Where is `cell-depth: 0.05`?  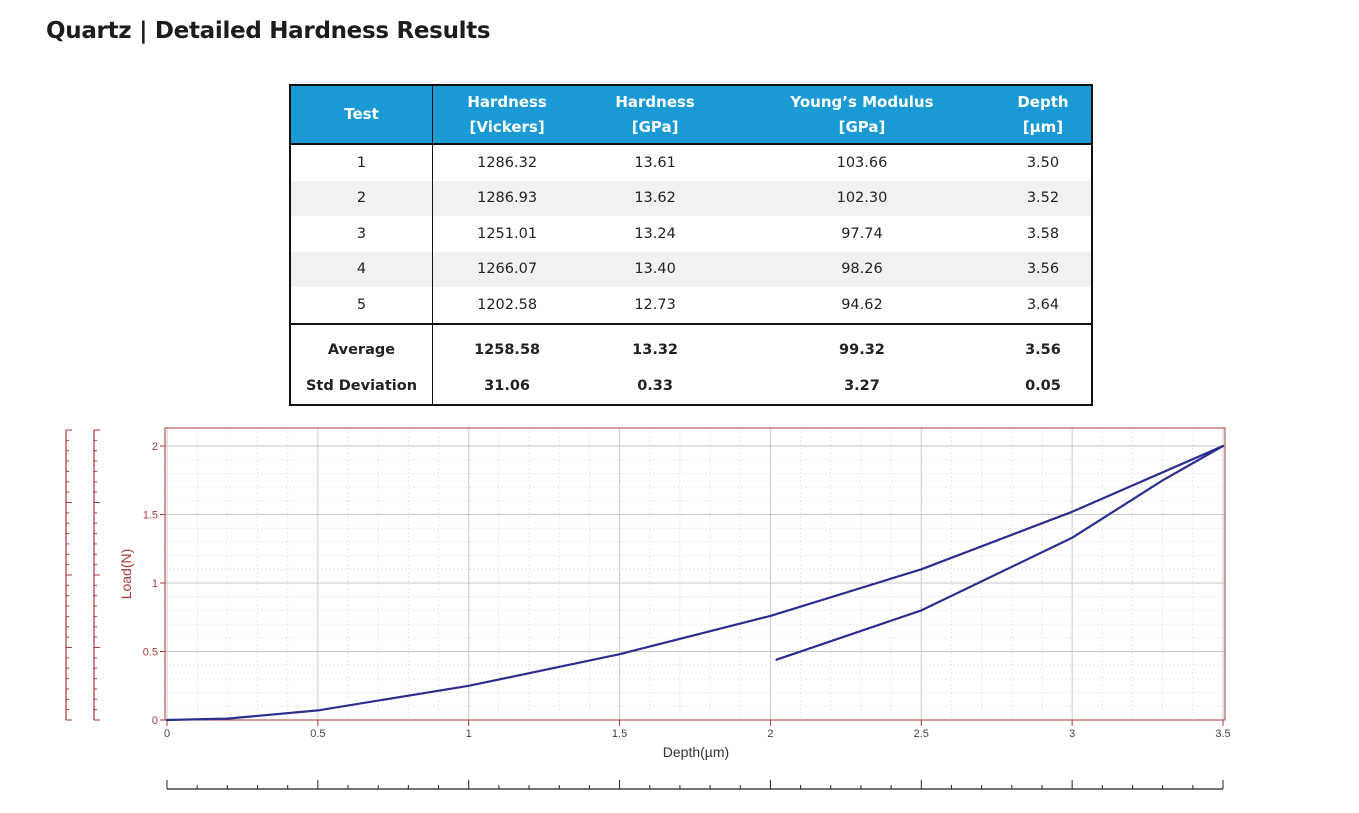
cell-depth: 0.05 is located at coordinates (1043, 386).